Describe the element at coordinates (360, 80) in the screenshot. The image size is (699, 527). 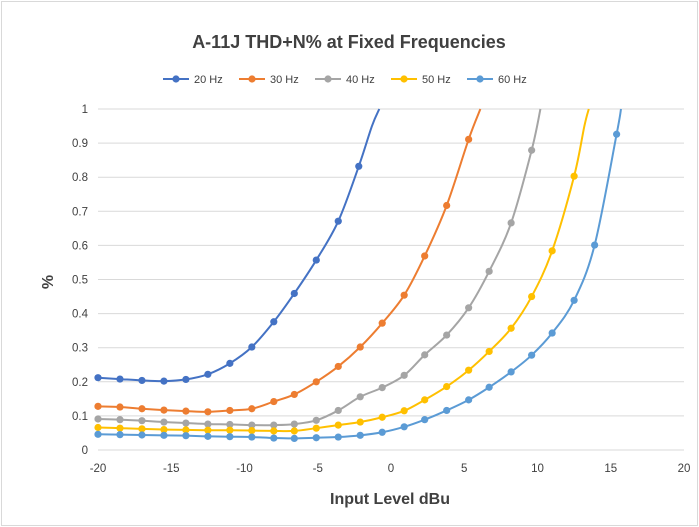
I see `legend-label: 40 Hz` at that location.